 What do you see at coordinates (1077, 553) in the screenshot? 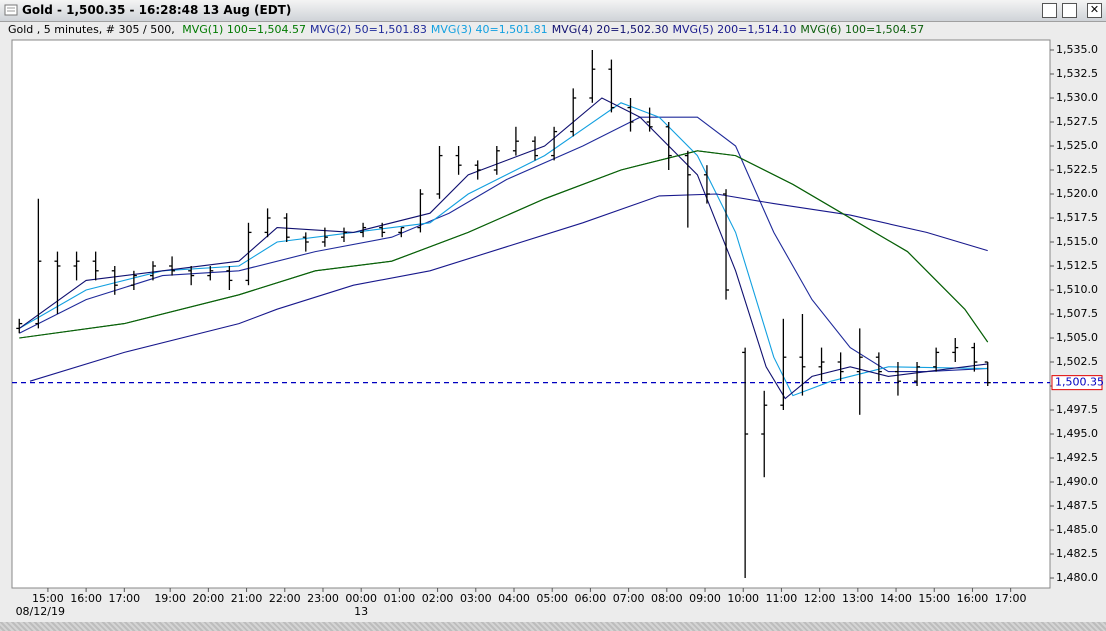
I see `y-tick-label: 1,482.5` at bounding box center [1077, 553].